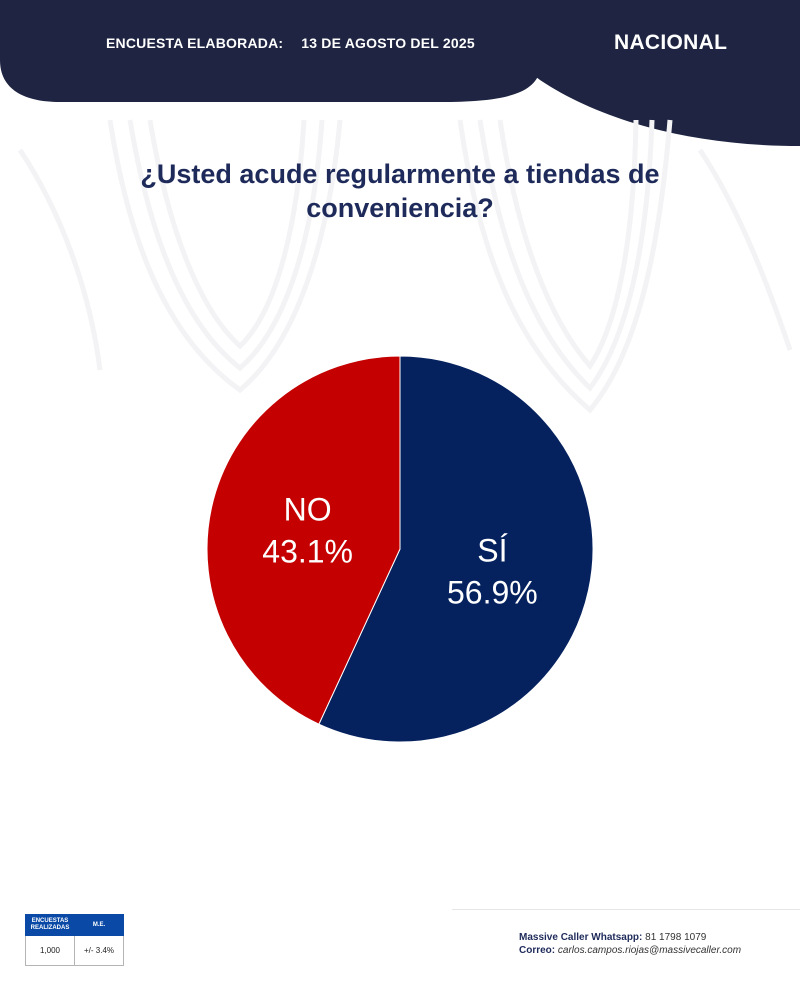  What do you see at coordinates (388, 43) in the screenshot?
I see `survey-date-value: 13 DE AGOSTO DEL 2025` at bounding box center [388, 43].